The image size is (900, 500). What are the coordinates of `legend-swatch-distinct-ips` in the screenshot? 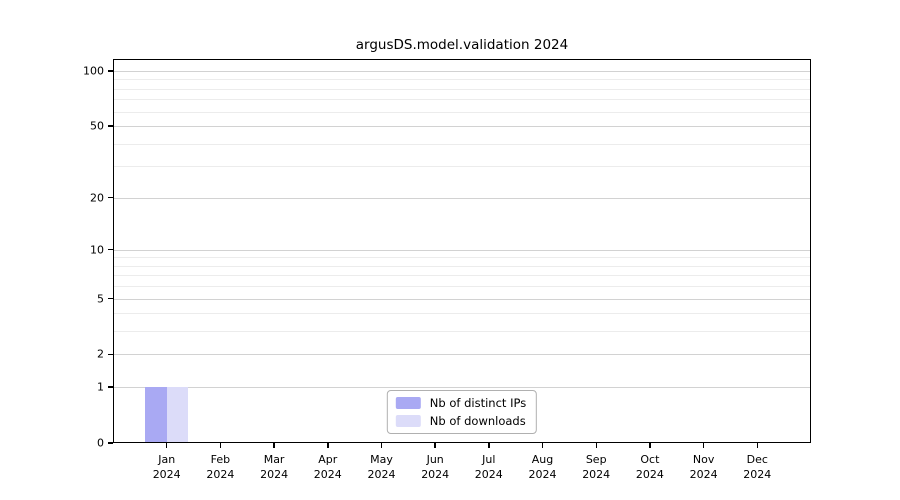 It's located at (408, 403).